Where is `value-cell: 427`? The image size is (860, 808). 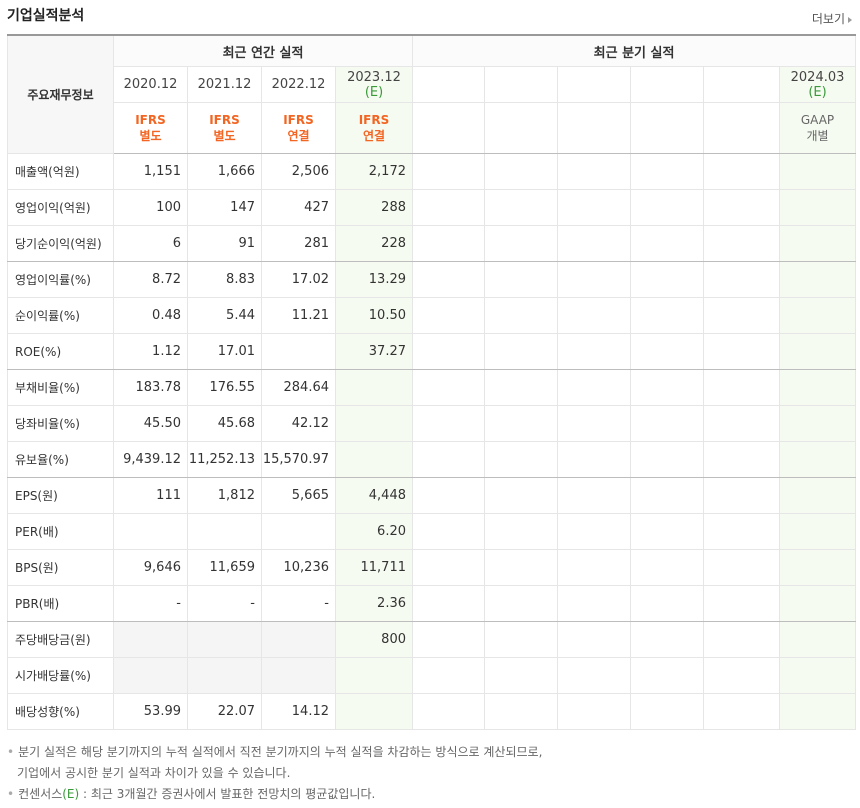
value-cell: 427 is located at coordinates (298, 207).